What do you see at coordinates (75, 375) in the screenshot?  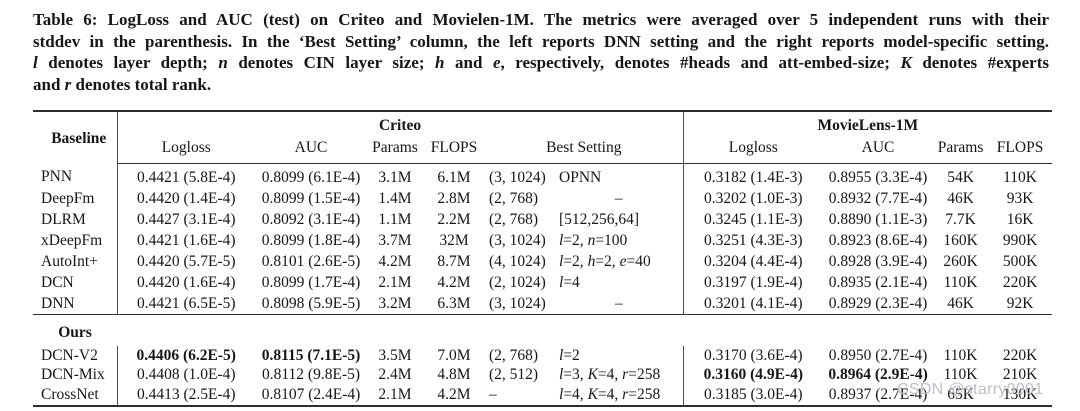 I see `cell-name: DCN-Mix` at bounding box center [75, 375].